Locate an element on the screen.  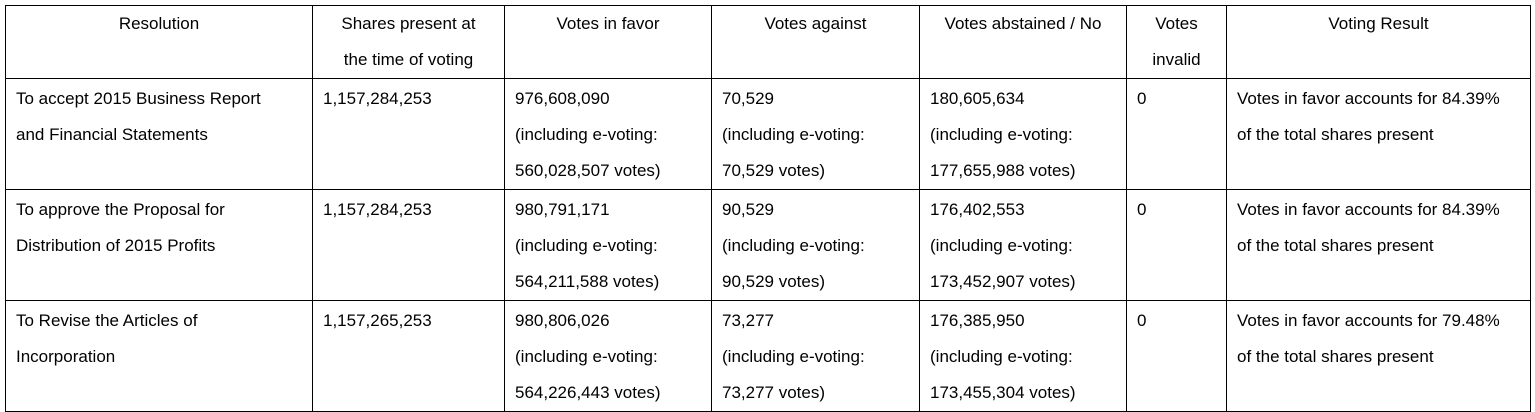
cell-votes-against: 73,277 (including e-voting: 73,277 votes) is located at coordinates (815, 356).